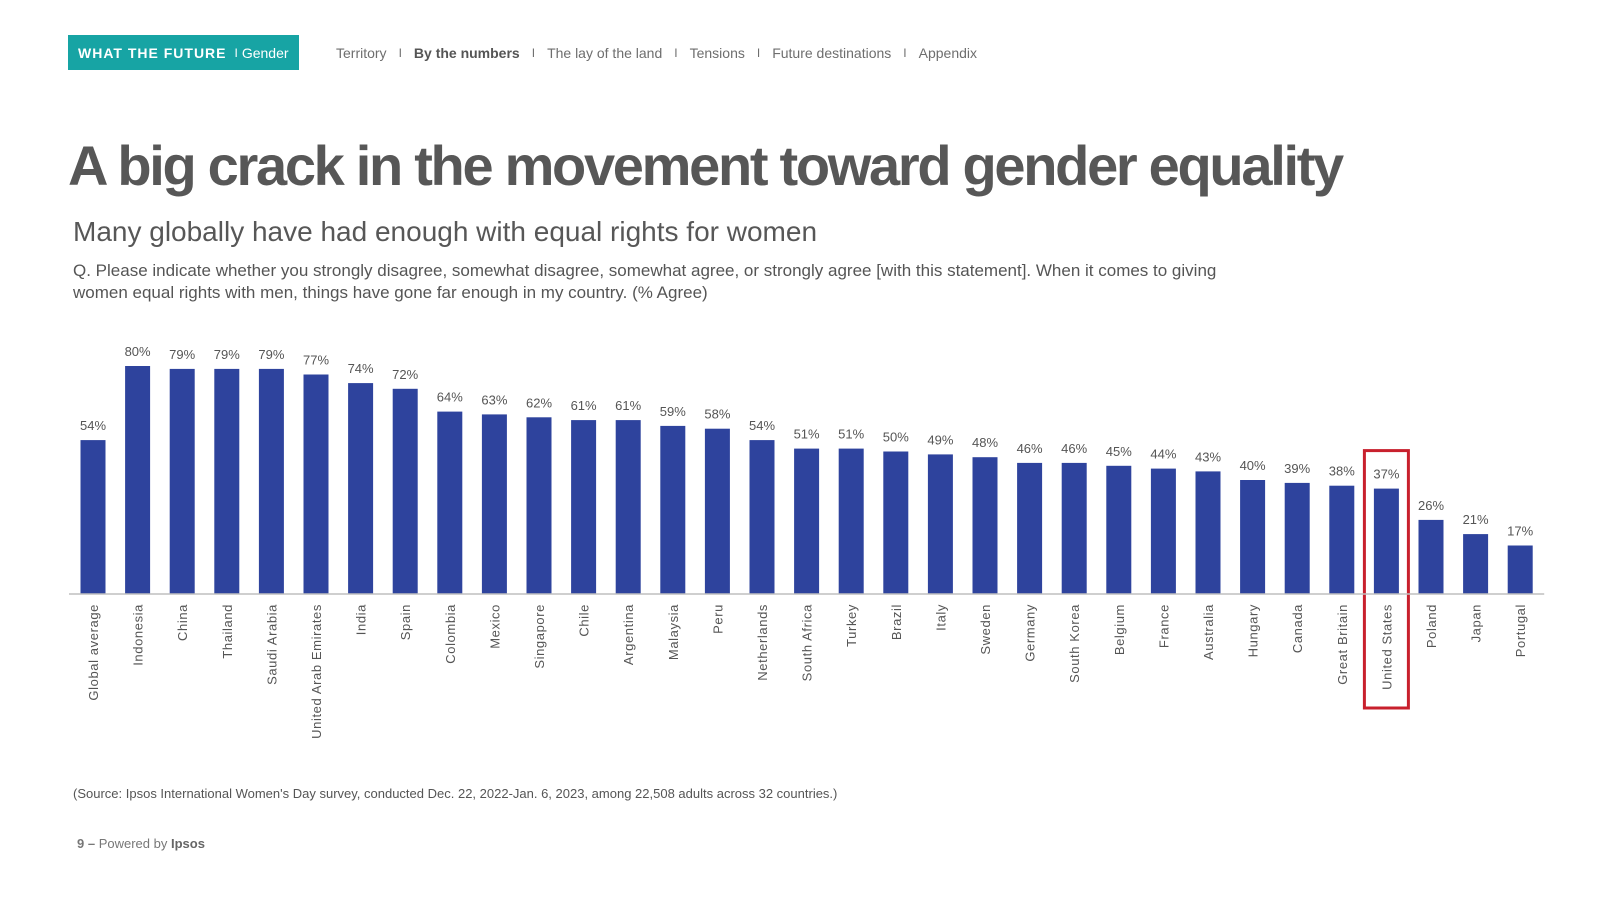 This screenshot has width=1600, height=900. I want to click on category-label-united-states: United States, so click(1386, 647).